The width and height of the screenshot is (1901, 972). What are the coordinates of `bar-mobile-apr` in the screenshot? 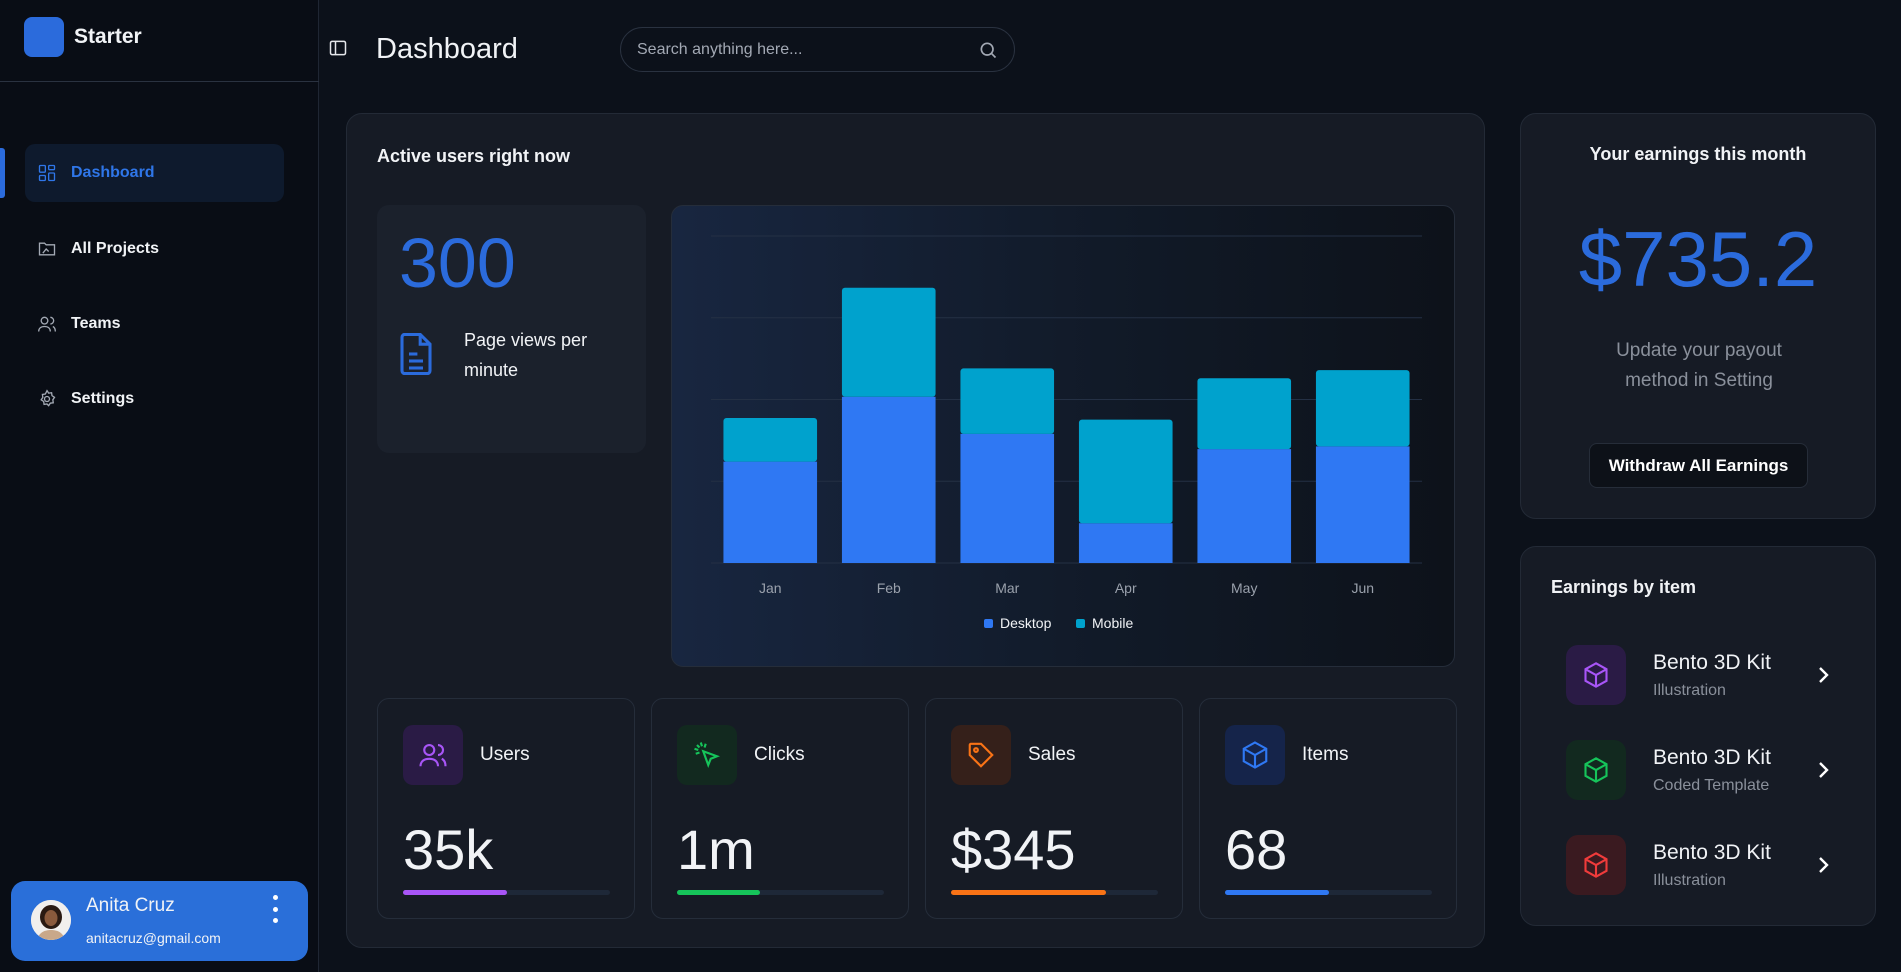 It's located at (1125, 471).